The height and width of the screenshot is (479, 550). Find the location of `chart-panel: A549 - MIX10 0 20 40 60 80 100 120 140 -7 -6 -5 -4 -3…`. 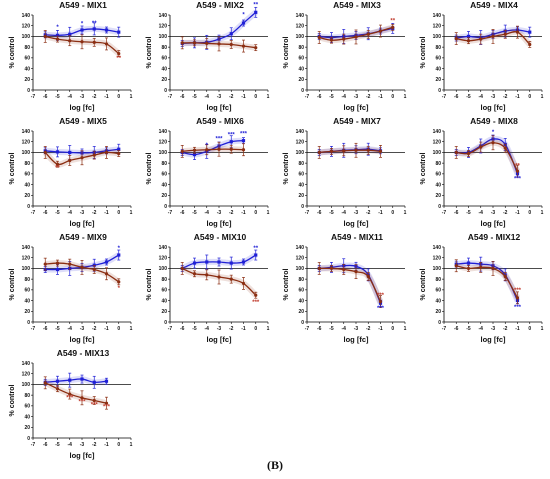

chart-panel: A549 - MIX10 0 20 40 60 80 100 120 140 -7 -6 -5 -4 -3… is located at coordinates (207, 290).